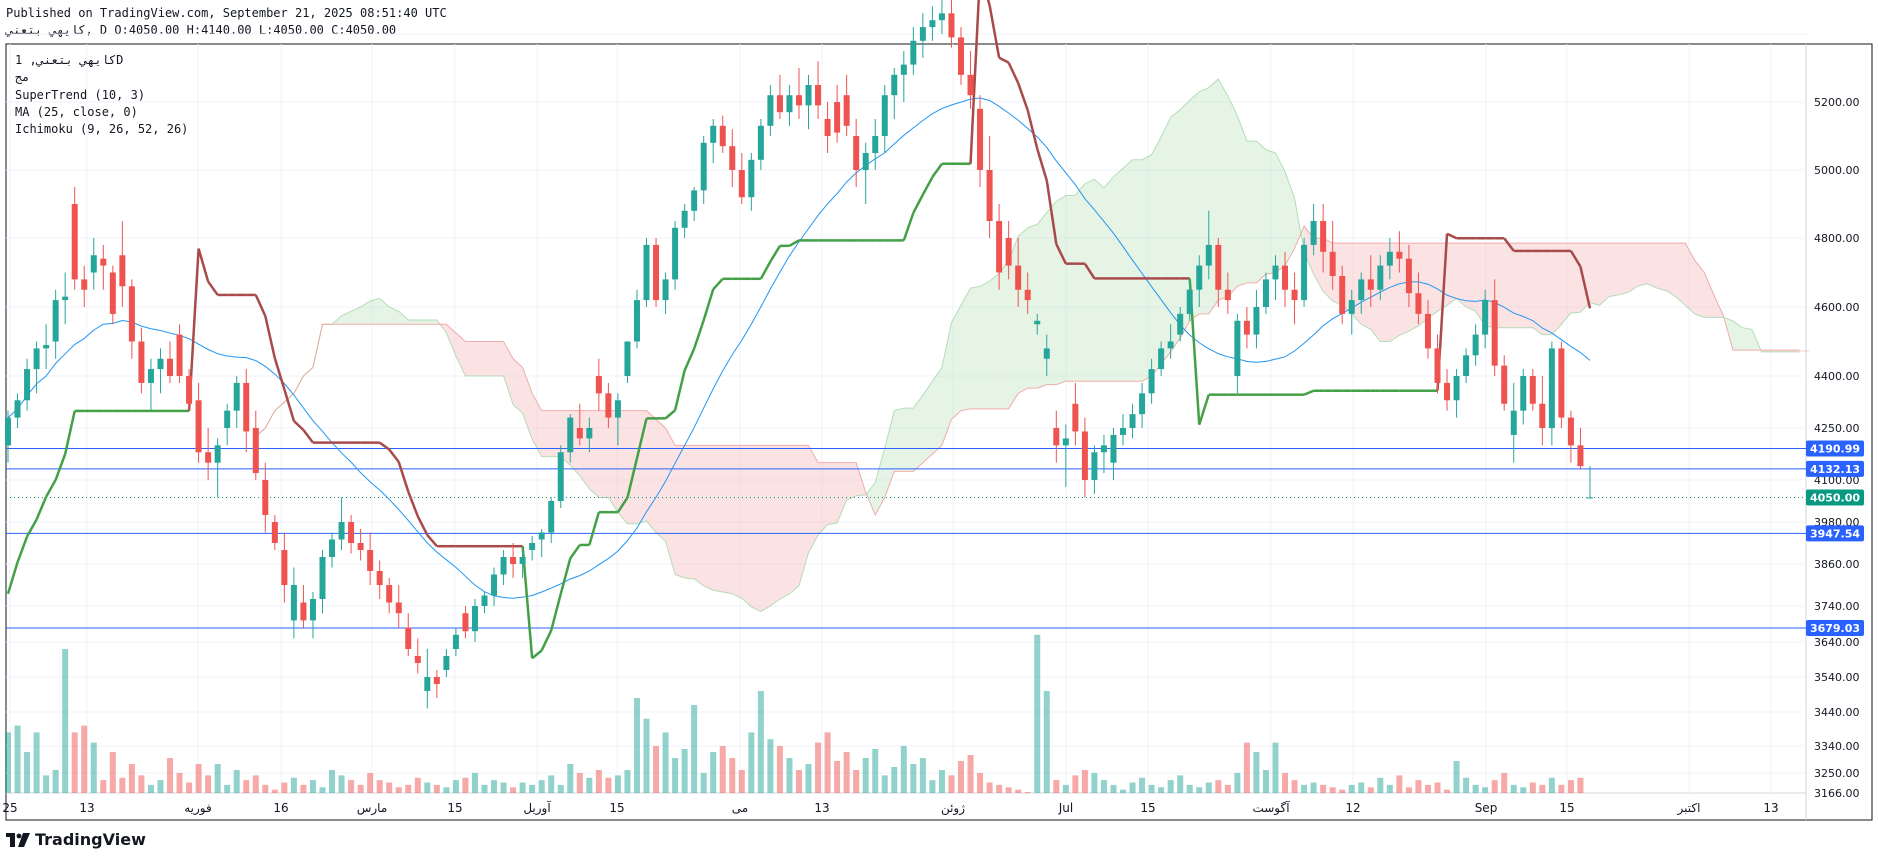 This screenshot has height=858, width=1878. What do you see at coordinates (80, 95) in the screenshot?
I see `legend-supertrend: SuperTrend (10, 3)` at bounding box center [80, 95].